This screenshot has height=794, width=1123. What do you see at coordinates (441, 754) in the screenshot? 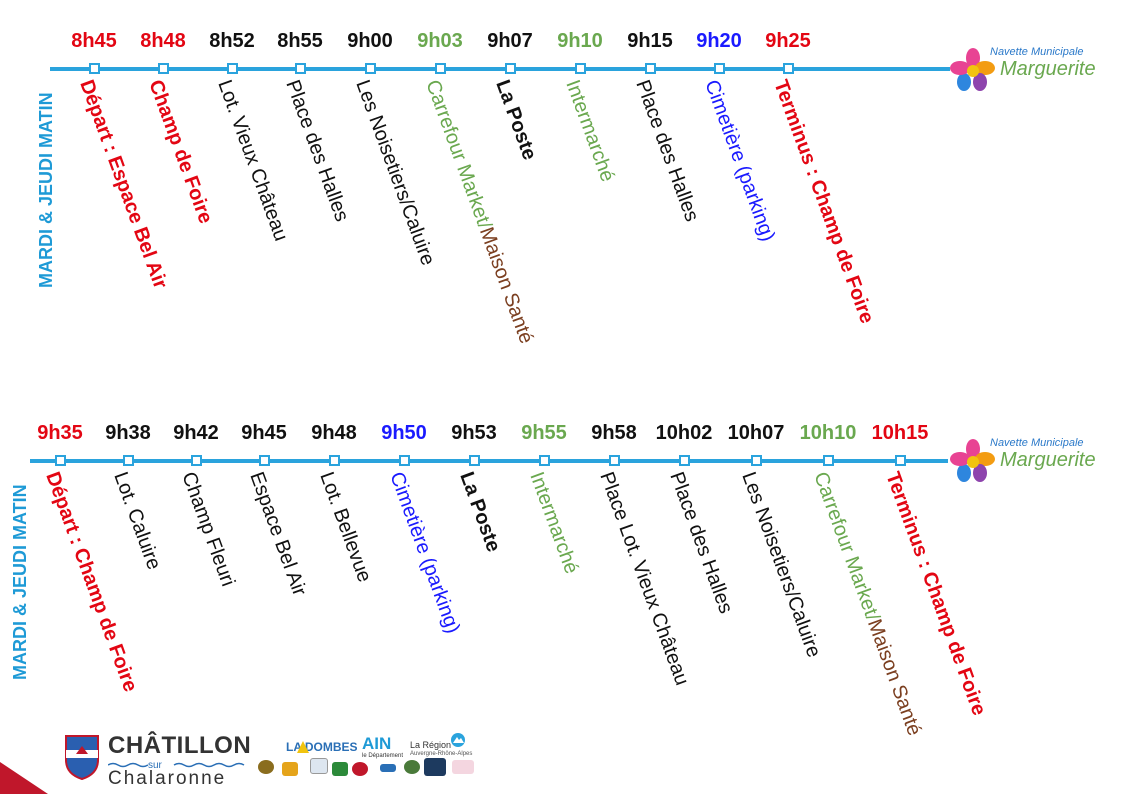
I see `partner-region-sub: Auvergne-Rhône-Alpes` at bounding box center [441, 754].